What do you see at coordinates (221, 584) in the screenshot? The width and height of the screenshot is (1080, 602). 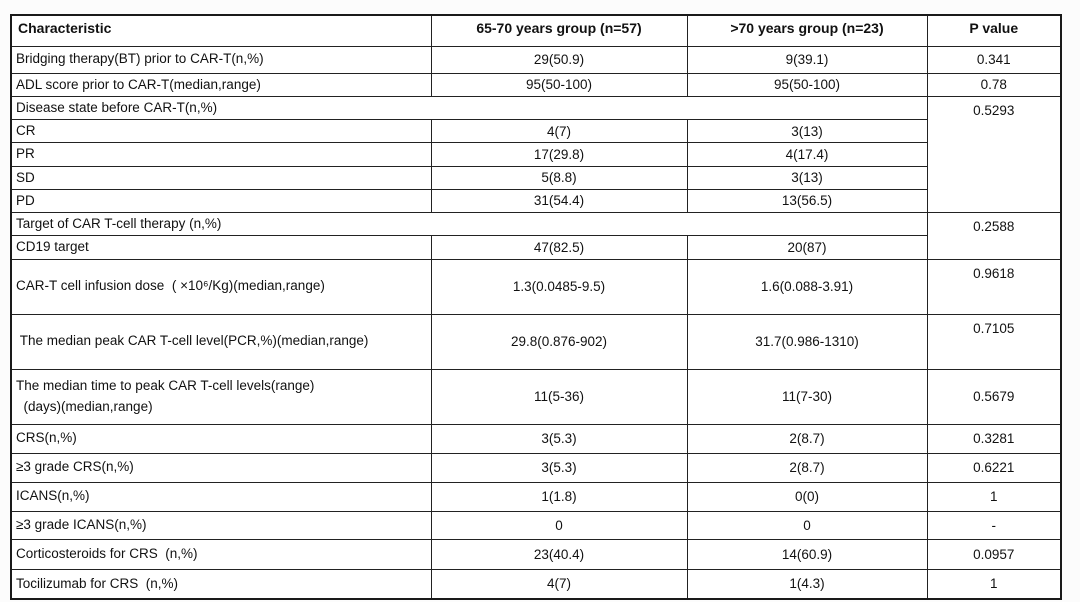 I see `characteristic-cell: Tocilizumab for CRS (n,%)` at bounding box center [221, 584].